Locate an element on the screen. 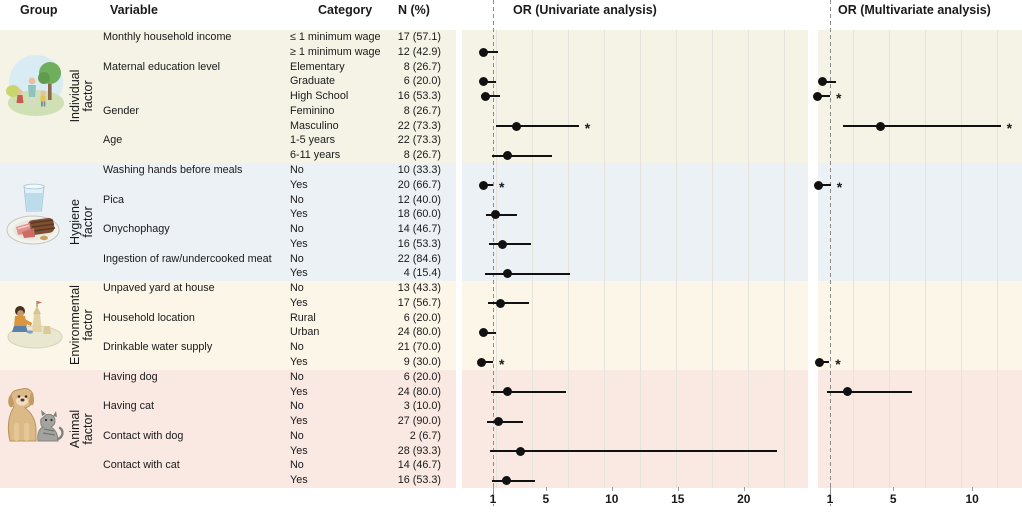  category-label: 6-11 years is located at coordinates (315, 155).